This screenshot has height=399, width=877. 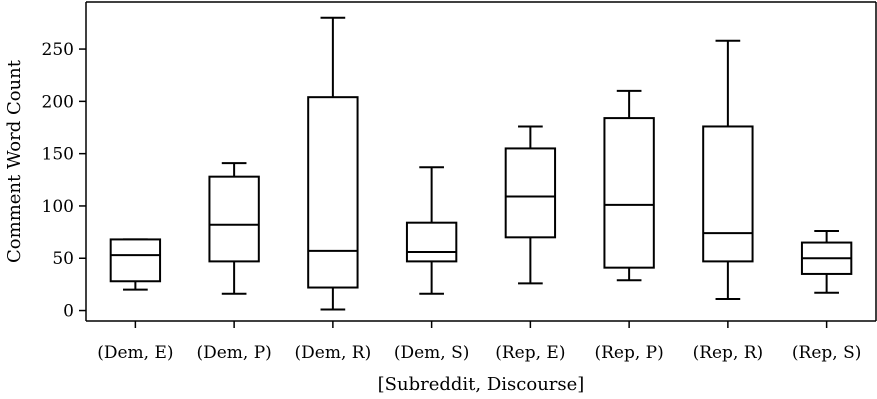 I want to click on x-tick-label: (Rep, P), so click(x=628, y=353).